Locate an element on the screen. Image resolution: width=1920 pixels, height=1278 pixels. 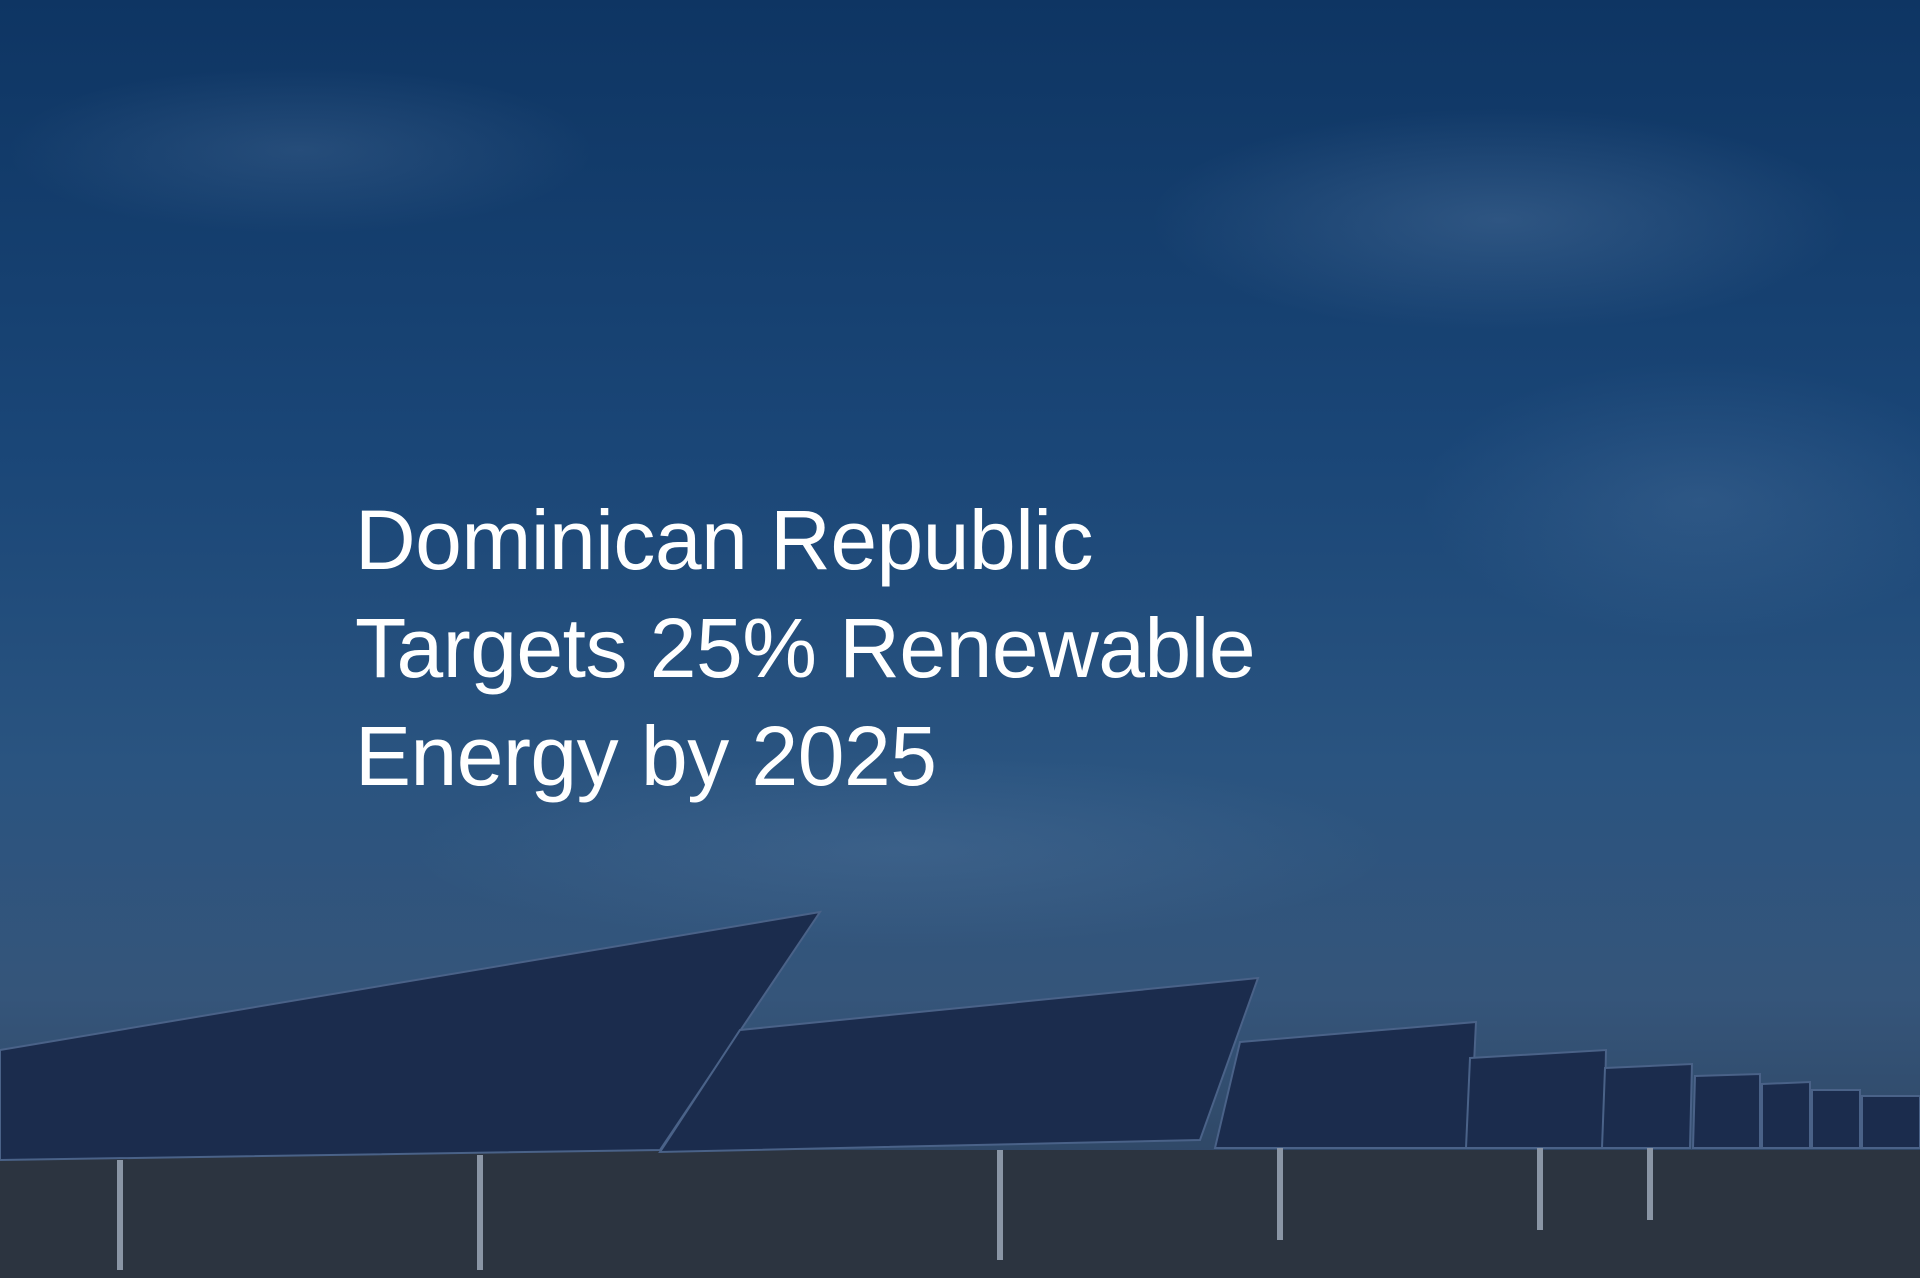
ground is located at coordinates (960, 1214).